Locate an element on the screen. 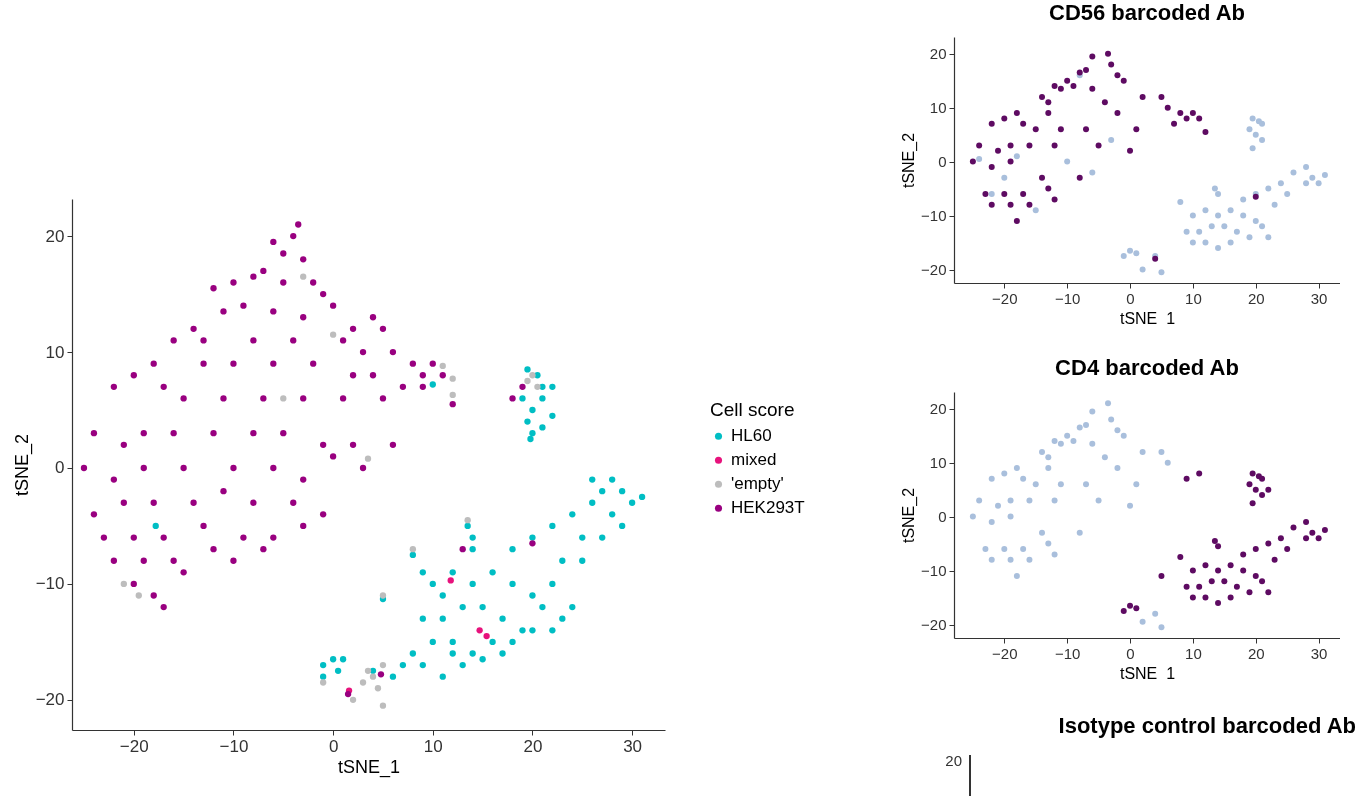 This screenshot has width=1356, height=796. y-tick-label: 10 is located at coordinates (55, 352).